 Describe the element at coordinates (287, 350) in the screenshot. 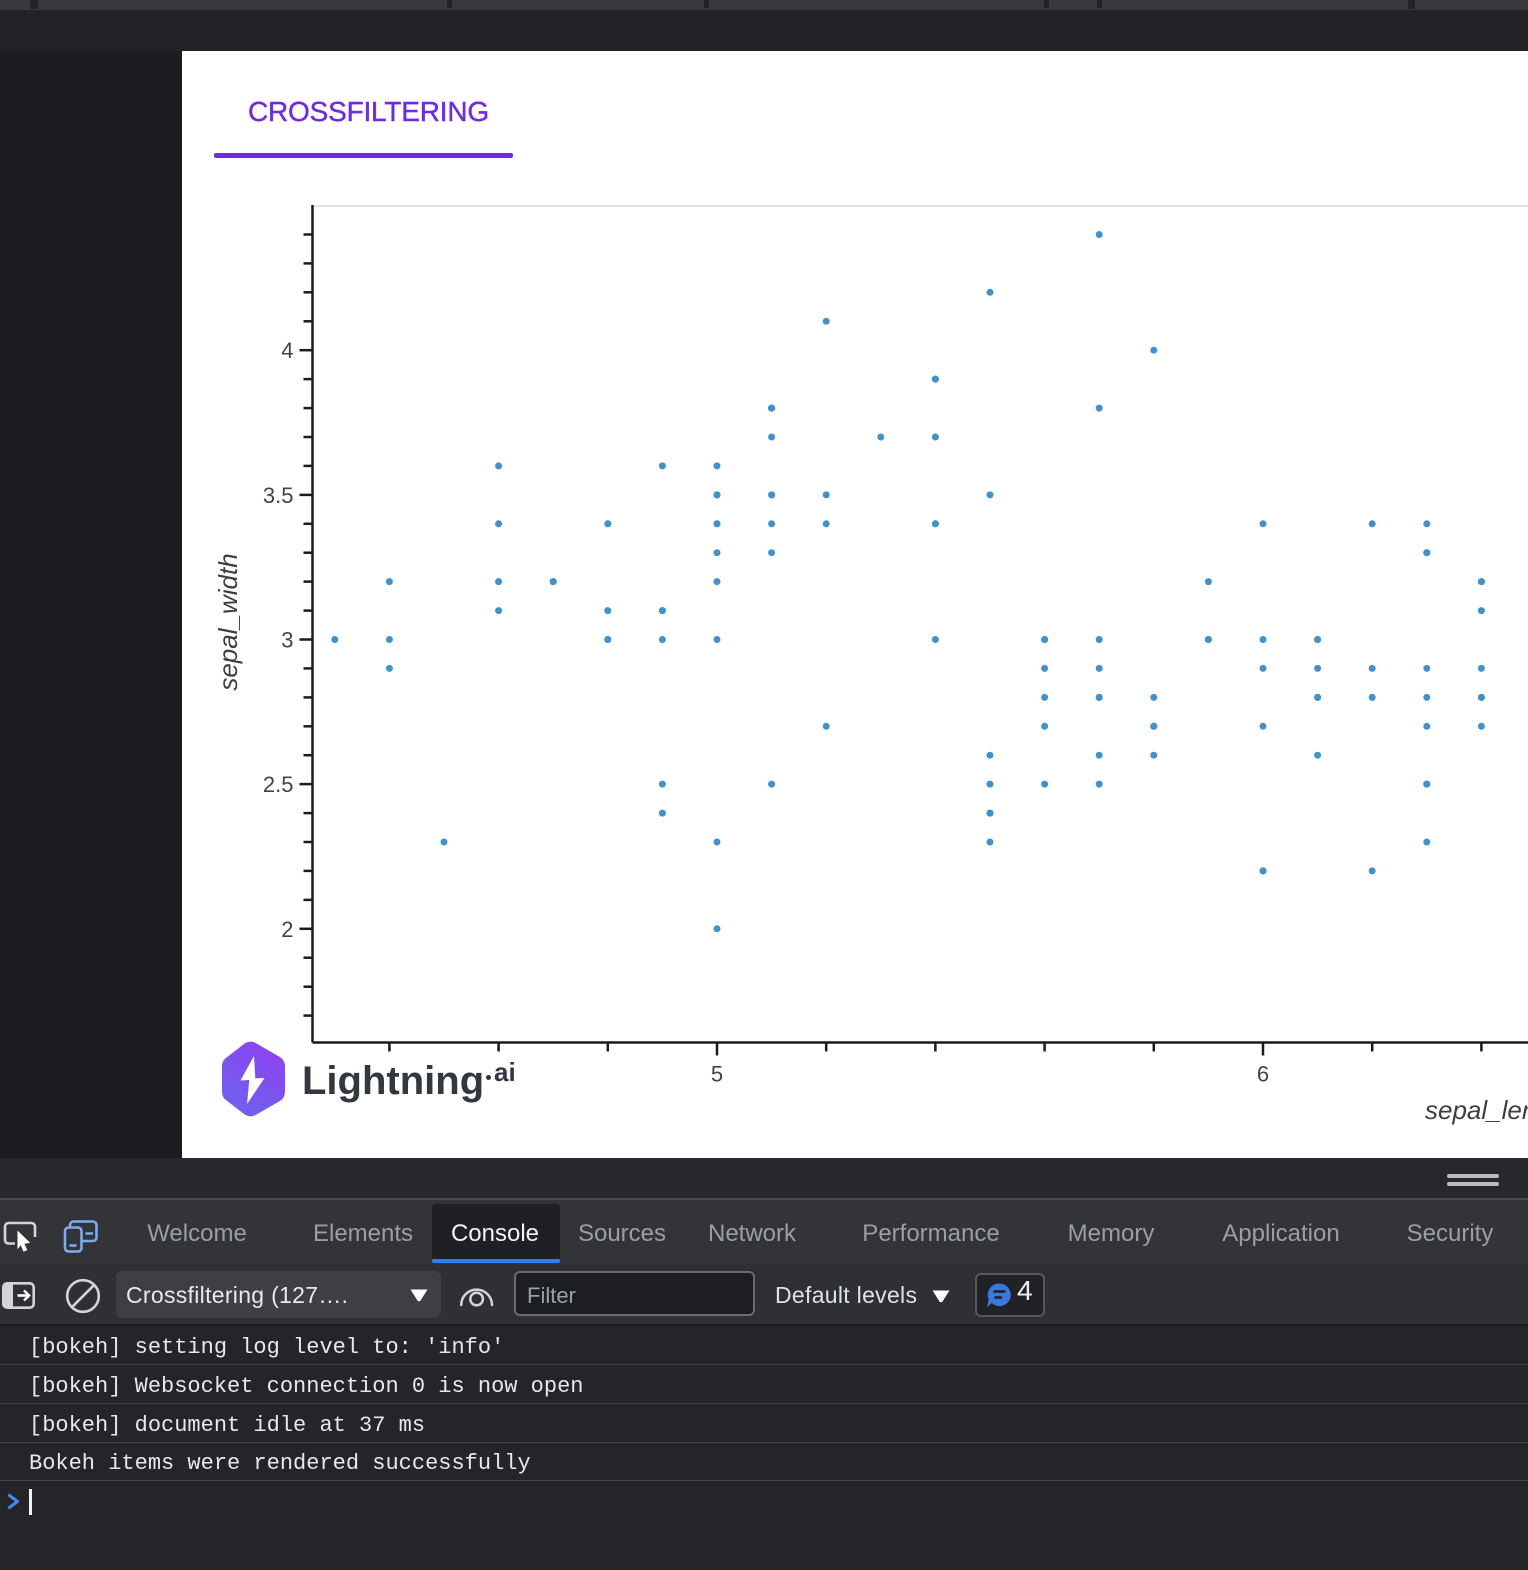

I see `svg-text: 4` at that location.